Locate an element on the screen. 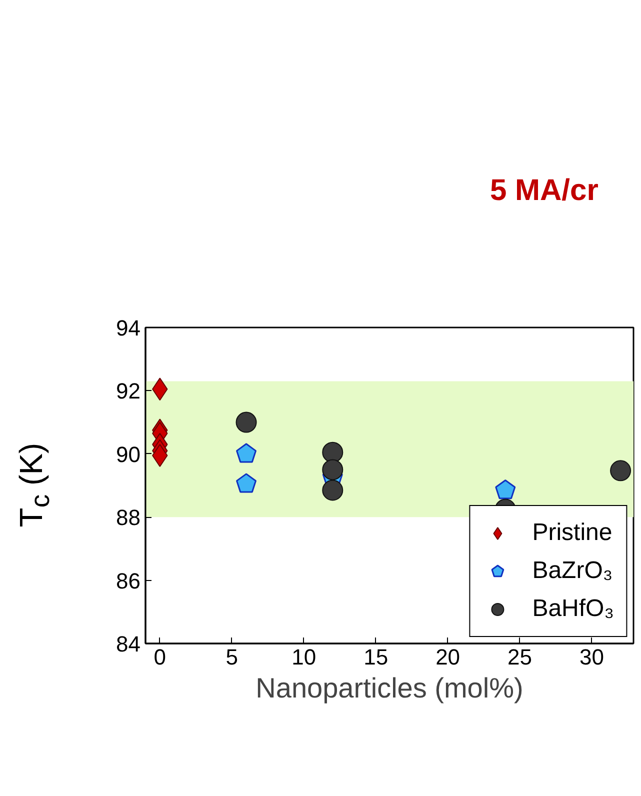 The height and width of the screenshot is (796, 641). x-tick-label: 20 is located at coordinates (448, 657).